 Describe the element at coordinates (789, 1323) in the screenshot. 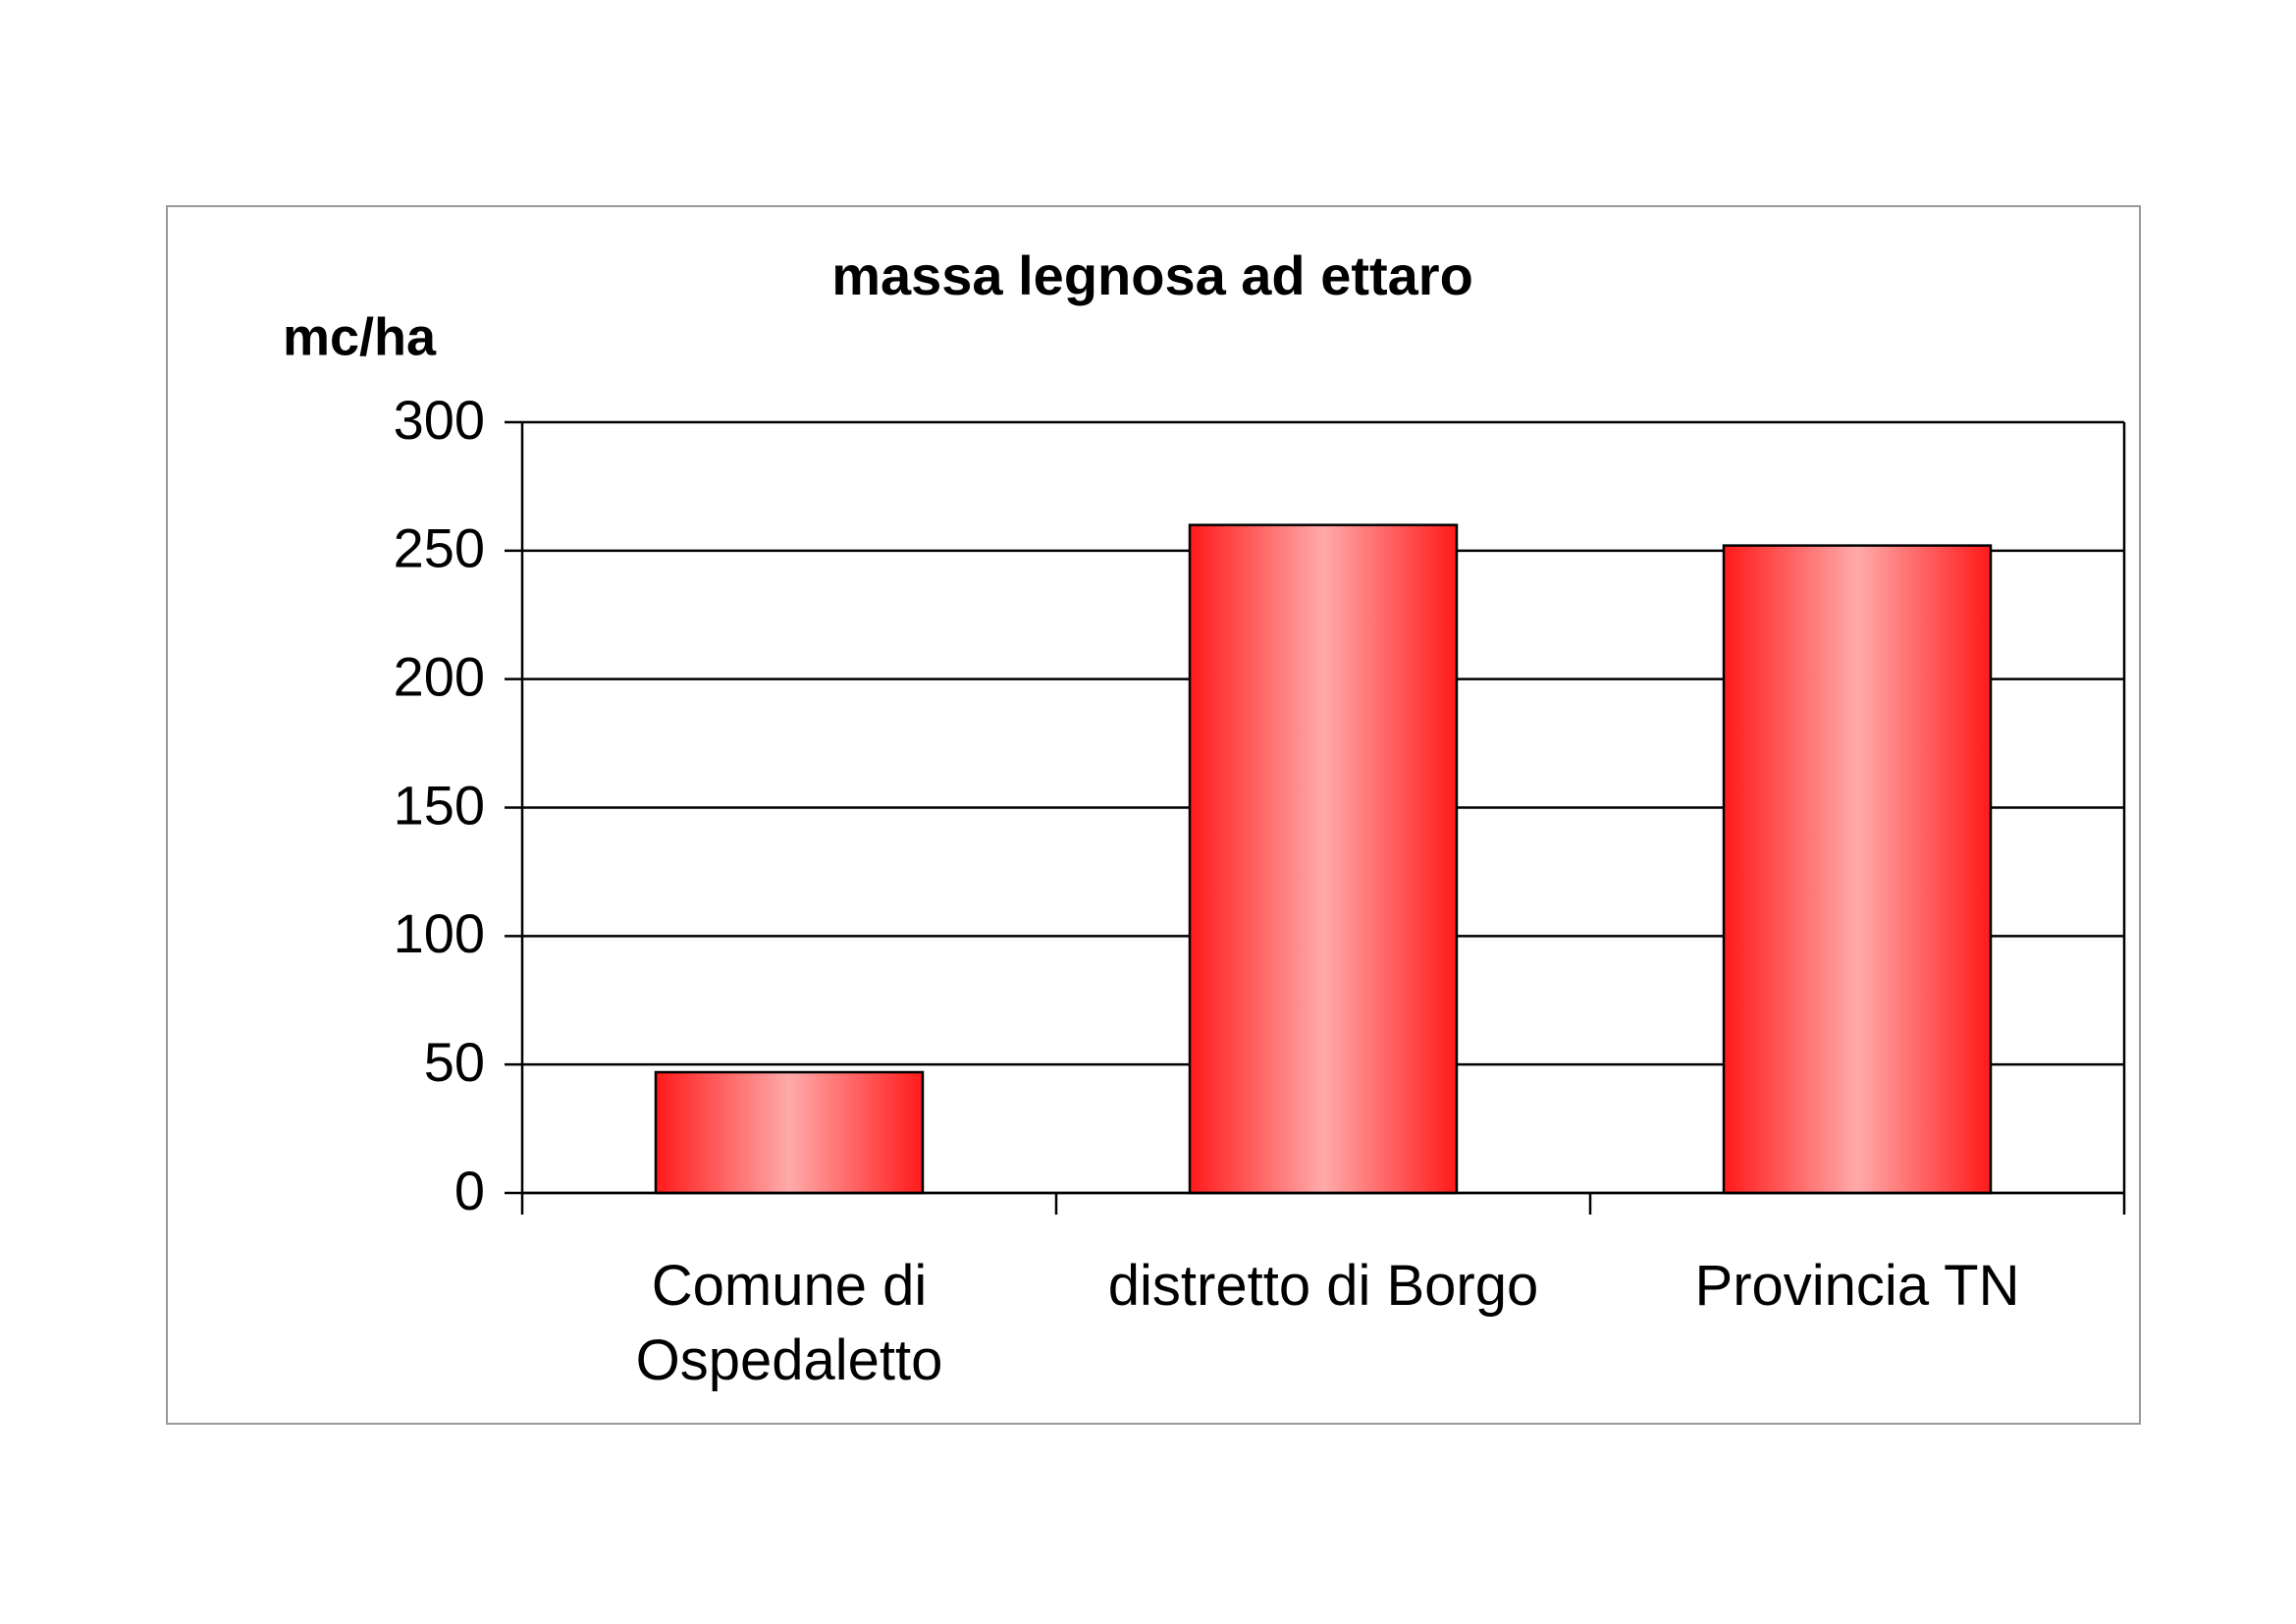

I see `x-tick-label: Comune di Ospedaletto` at that location.